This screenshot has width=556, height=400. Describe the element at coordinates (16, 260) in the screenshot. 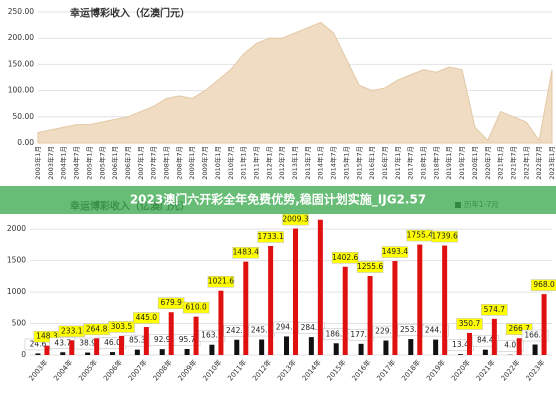

I see `y-tick-label: 1500` at that location.